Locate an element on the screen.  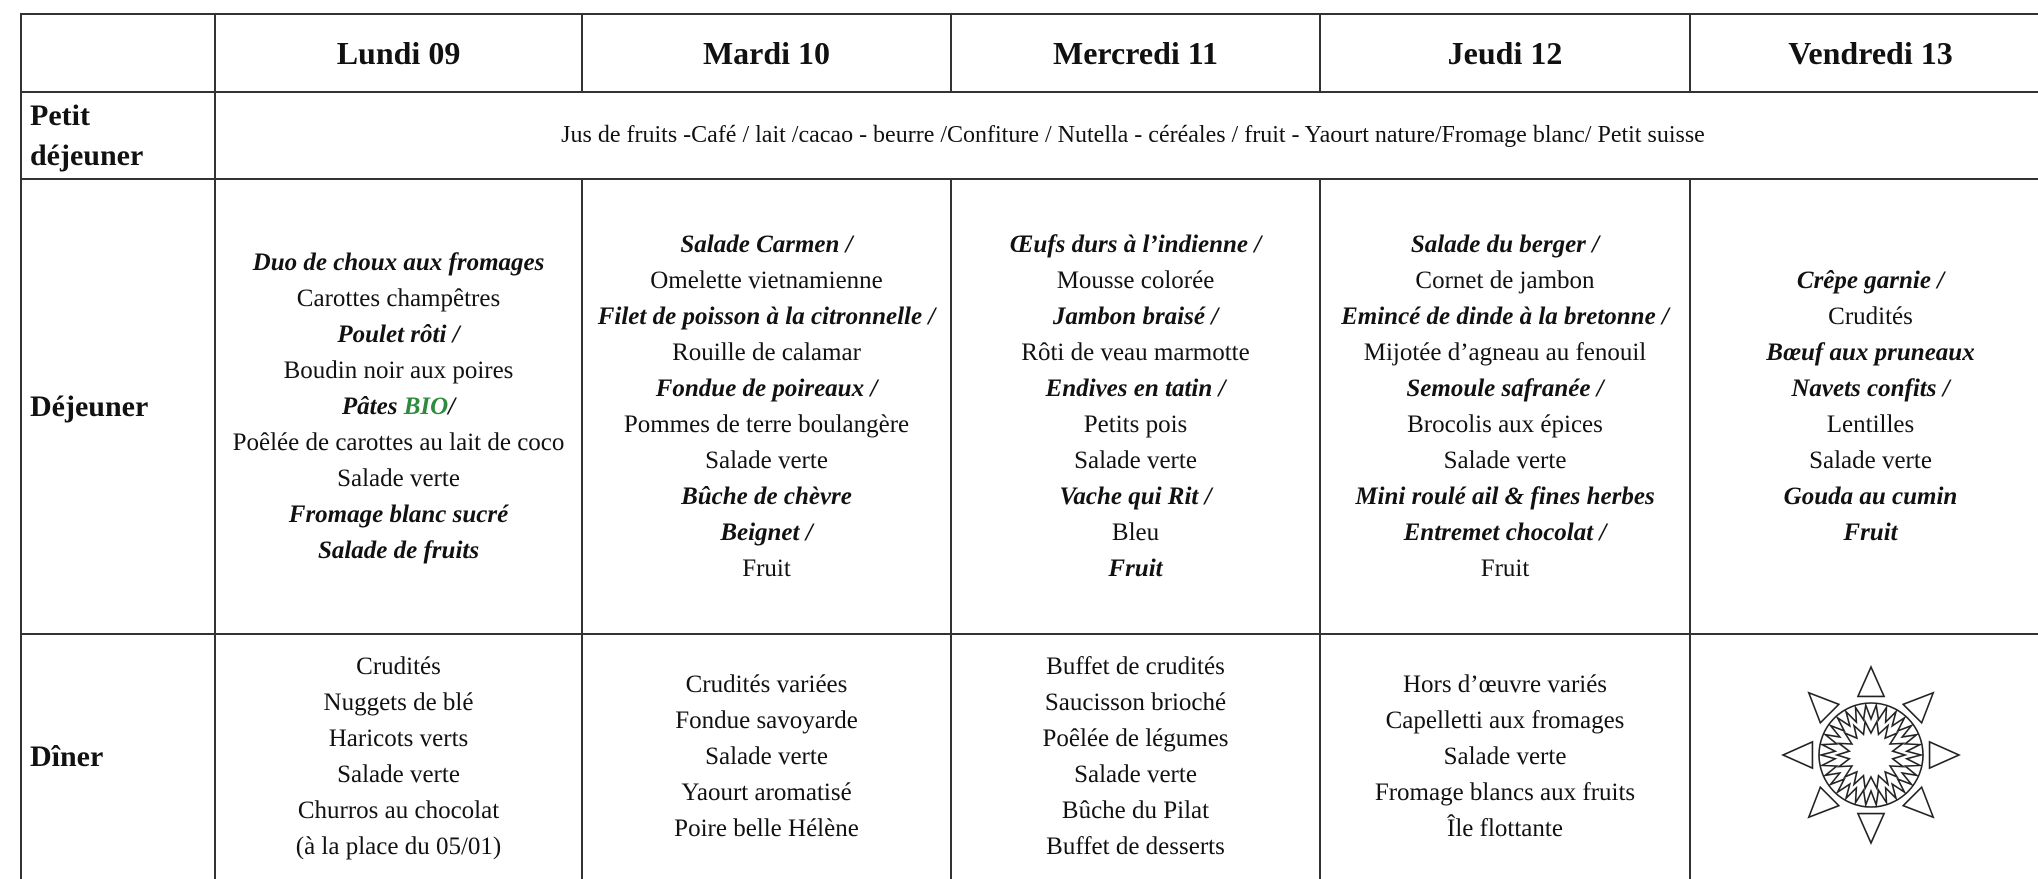
dish: Crêpe garnie / is located at coordinates (1867, 281).